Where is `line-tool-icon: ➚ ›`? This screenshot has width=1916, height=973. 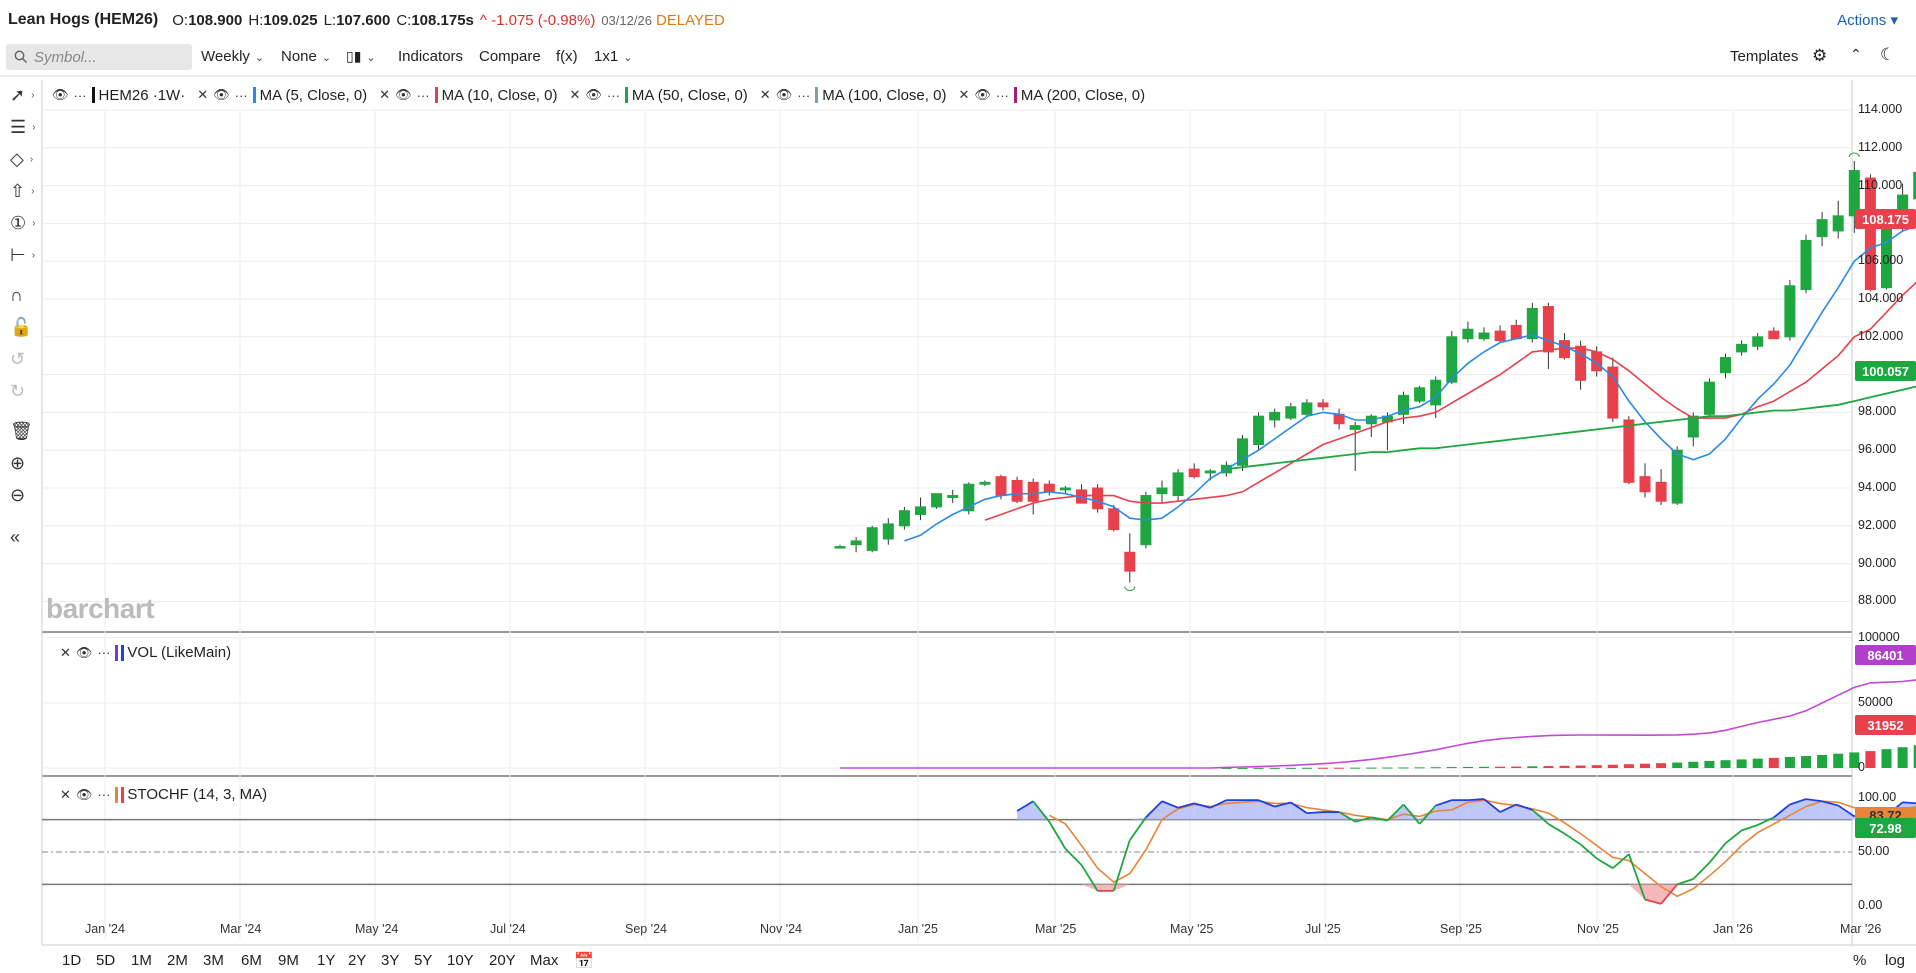 line-tool-icon: ➚ › is located at coordinates (22, 94).